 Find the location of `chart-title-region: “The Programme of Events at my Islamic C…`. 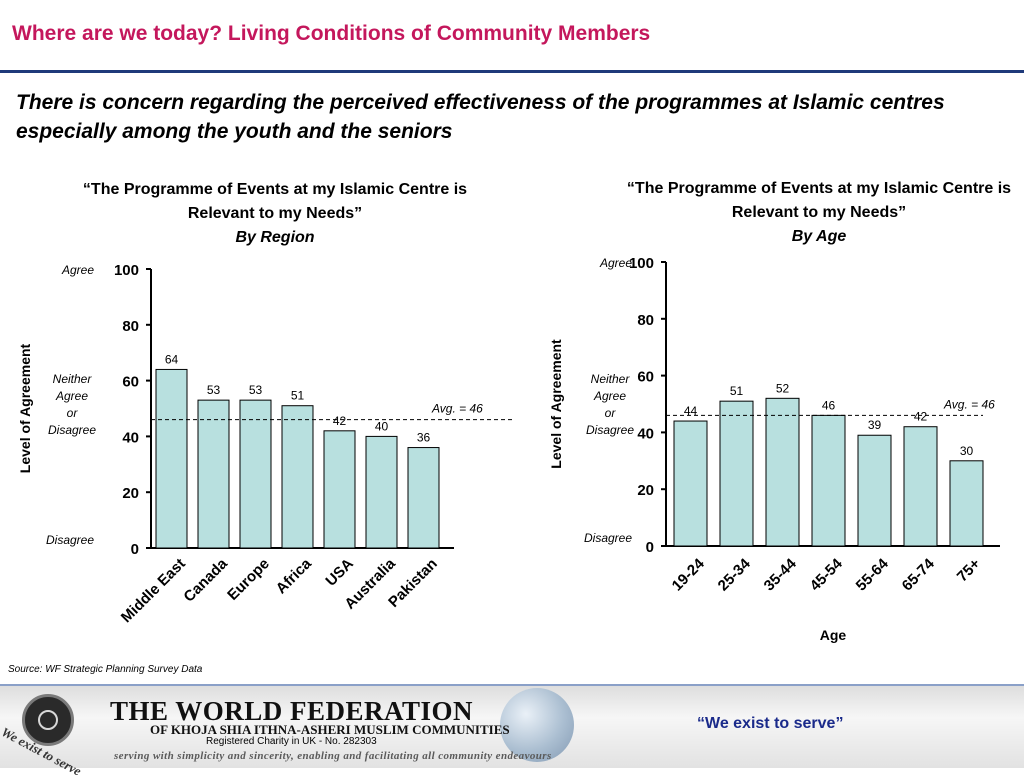

chart-title-region: “The Programme of Events at my Islamic C… is located at coordinates (275, 214).